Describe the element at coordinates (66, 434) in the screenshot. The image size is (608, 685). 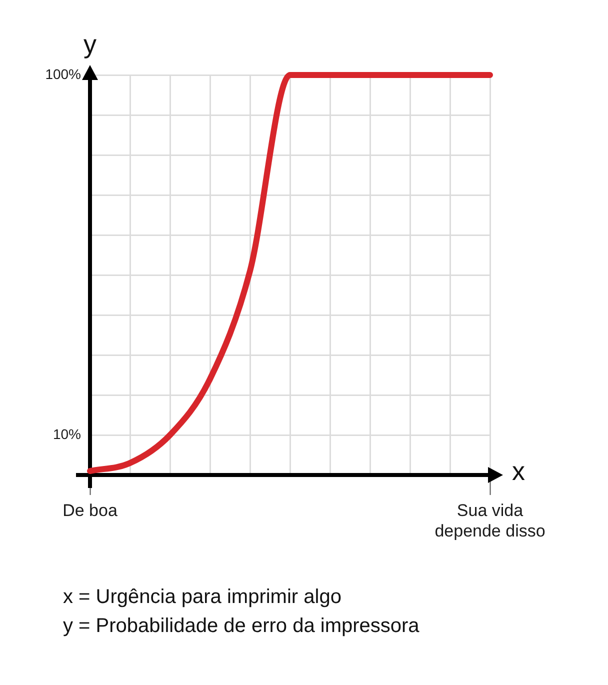
I see `y-tick-label: 10%` at that location.